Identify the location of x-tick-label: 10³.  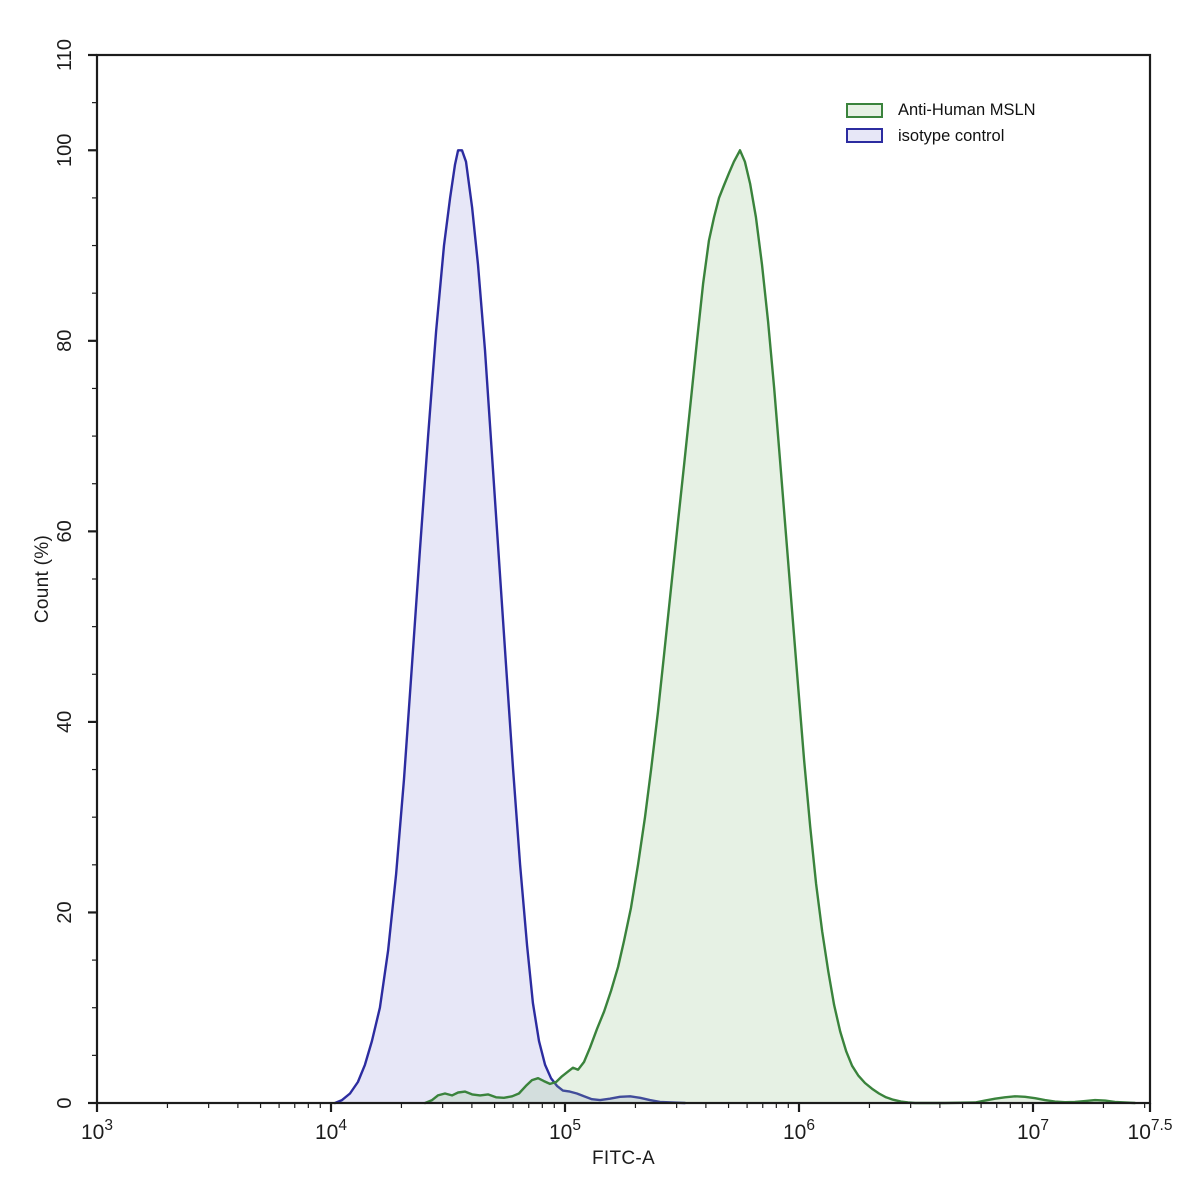
(97, 1130).